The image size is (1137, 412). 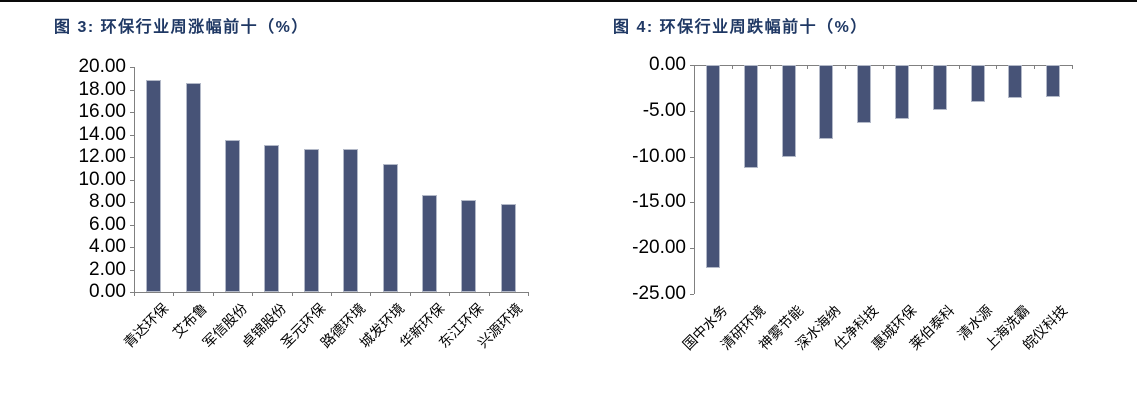 What do you see at coordinates (102, 66) in the screenshot?
I see `y-tick-label: 20.00` at bounding box center [102, 66].